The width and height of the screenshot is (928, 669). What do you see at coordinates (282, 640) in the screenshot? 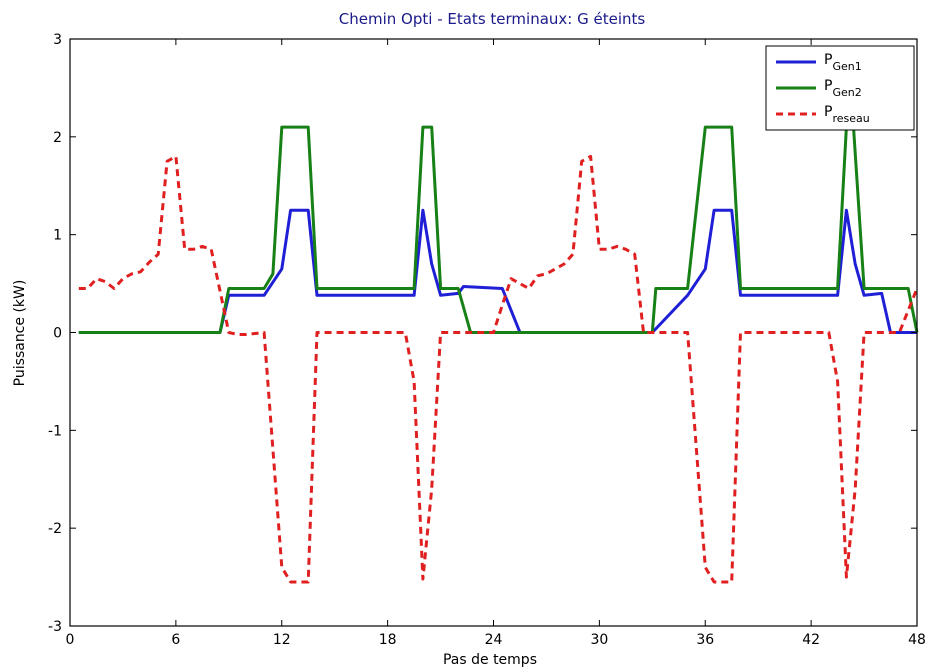
I see `x-tick-label: 12` at bounding box center [282, 640].